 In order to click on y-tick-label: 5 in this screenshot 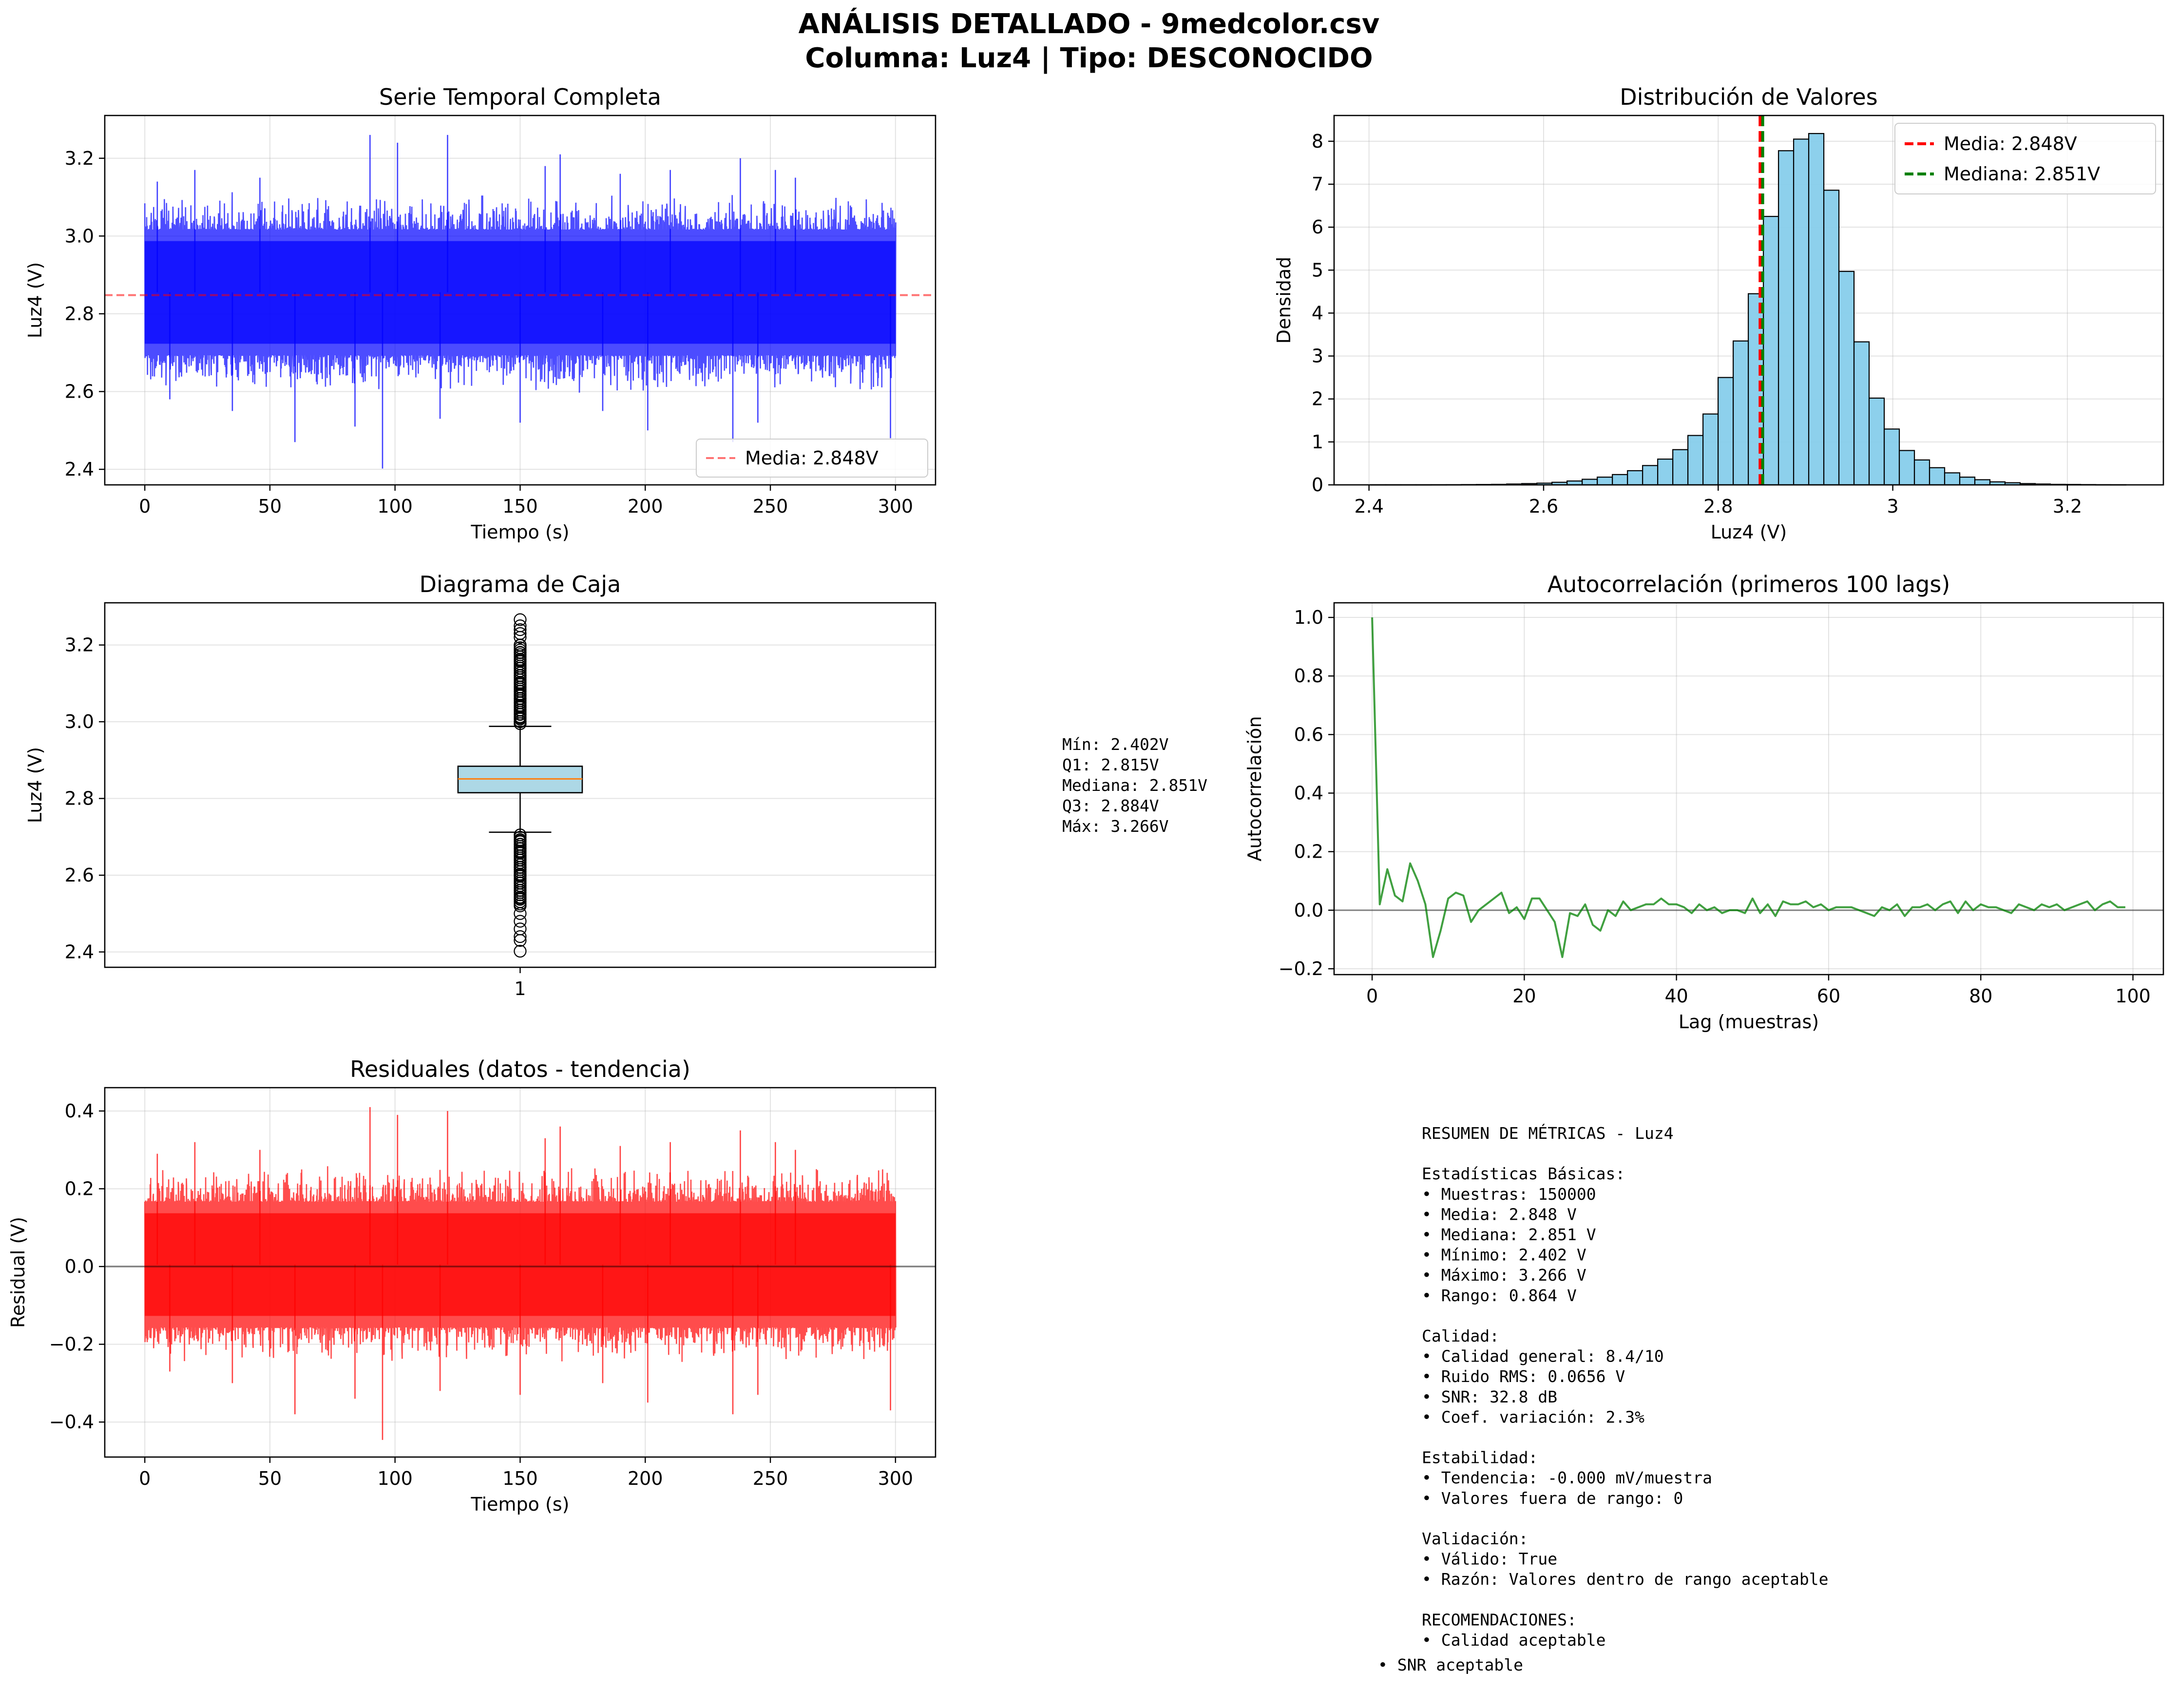, I will do `click(1318, 270)`.